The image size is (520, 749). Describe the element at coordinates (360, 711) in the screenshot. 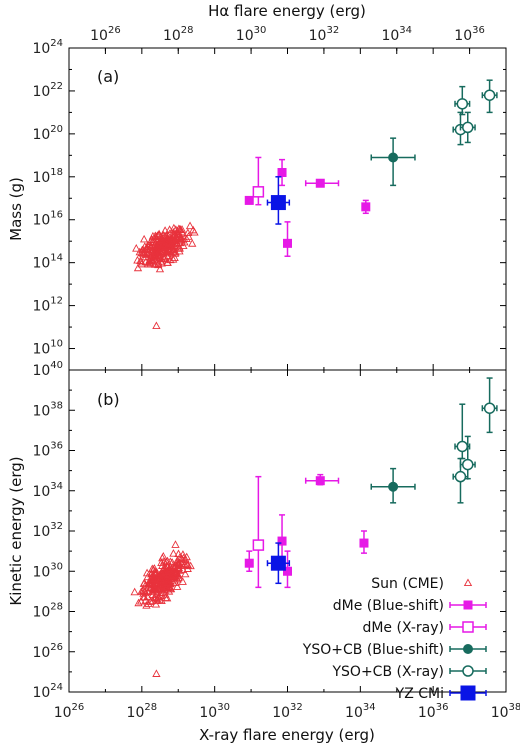

I see `x-tick-label: 1034` at that location.